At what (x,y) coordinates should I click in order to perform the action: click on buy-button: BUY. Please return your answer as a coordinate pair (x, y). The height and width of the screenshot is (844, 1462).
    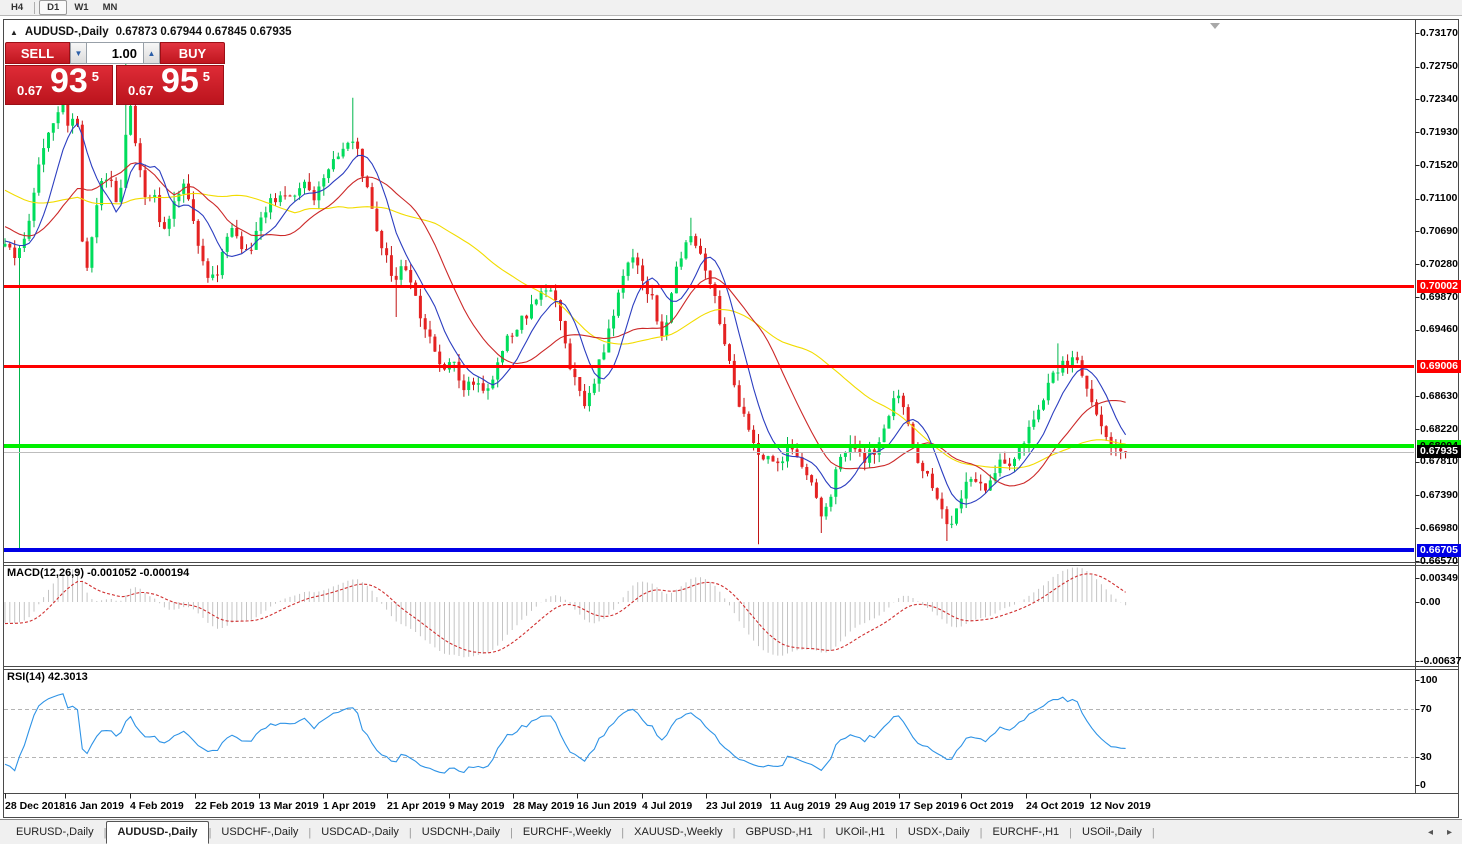
    Looking at the image, I should click on (192, 53).